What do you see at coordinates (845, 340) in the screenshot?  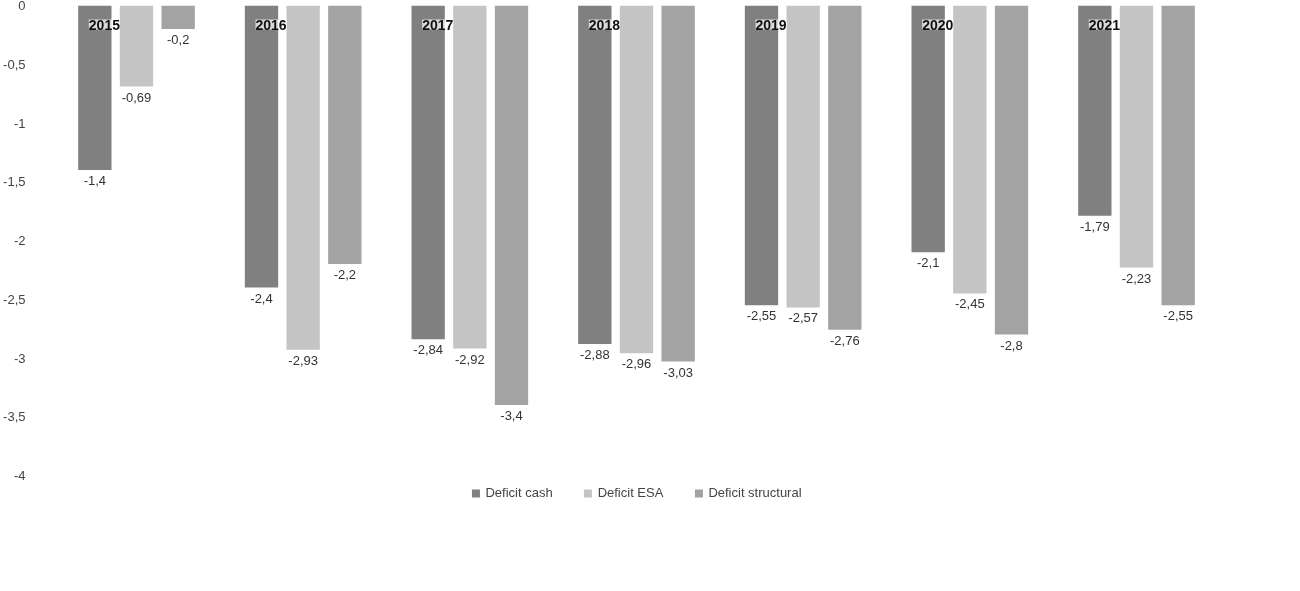 I see `data-label: -2,76` at bounding box center [845, 340].